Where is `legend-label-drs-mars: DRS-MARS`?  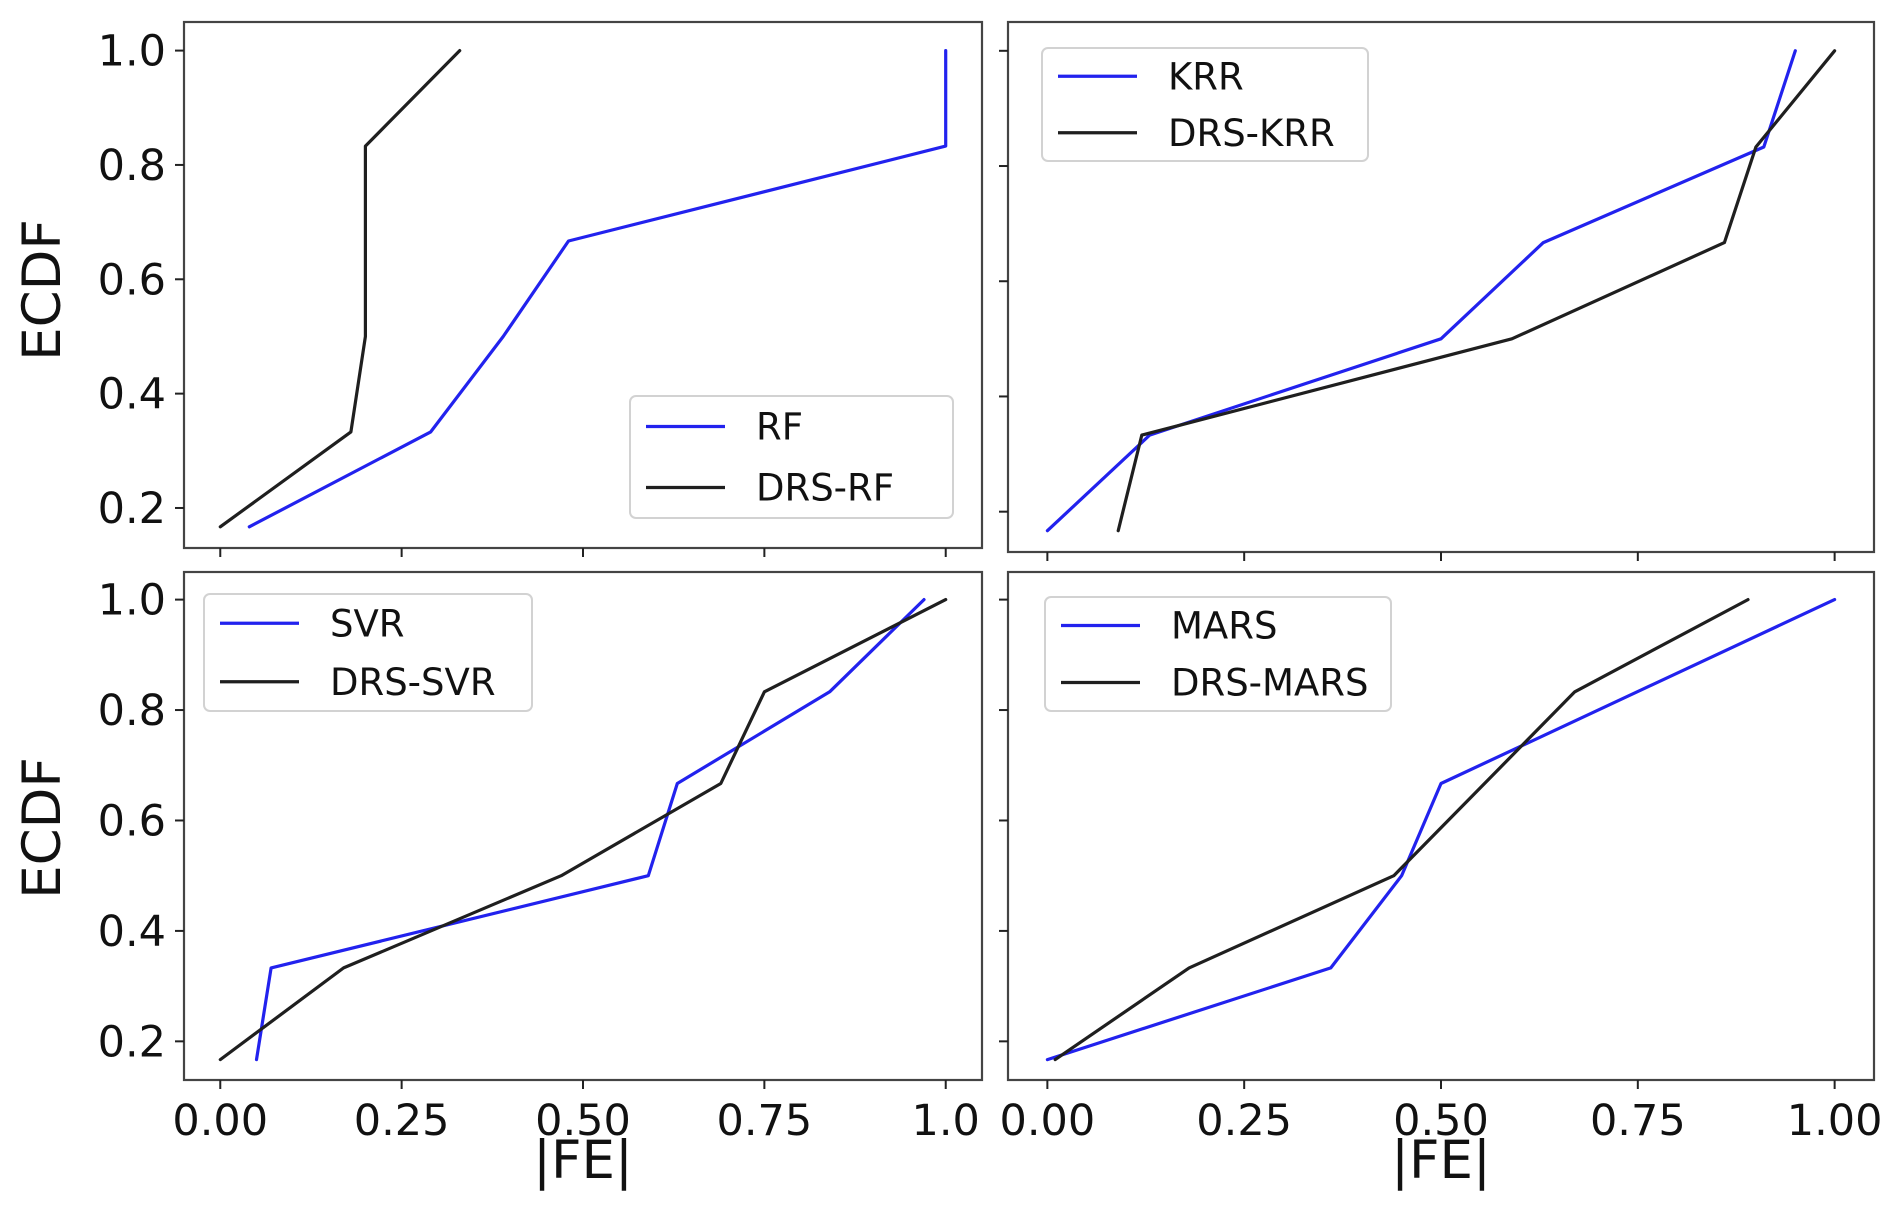 legend-label-drs-mars: DRS-MARS is located at coordinates (1269, 683).